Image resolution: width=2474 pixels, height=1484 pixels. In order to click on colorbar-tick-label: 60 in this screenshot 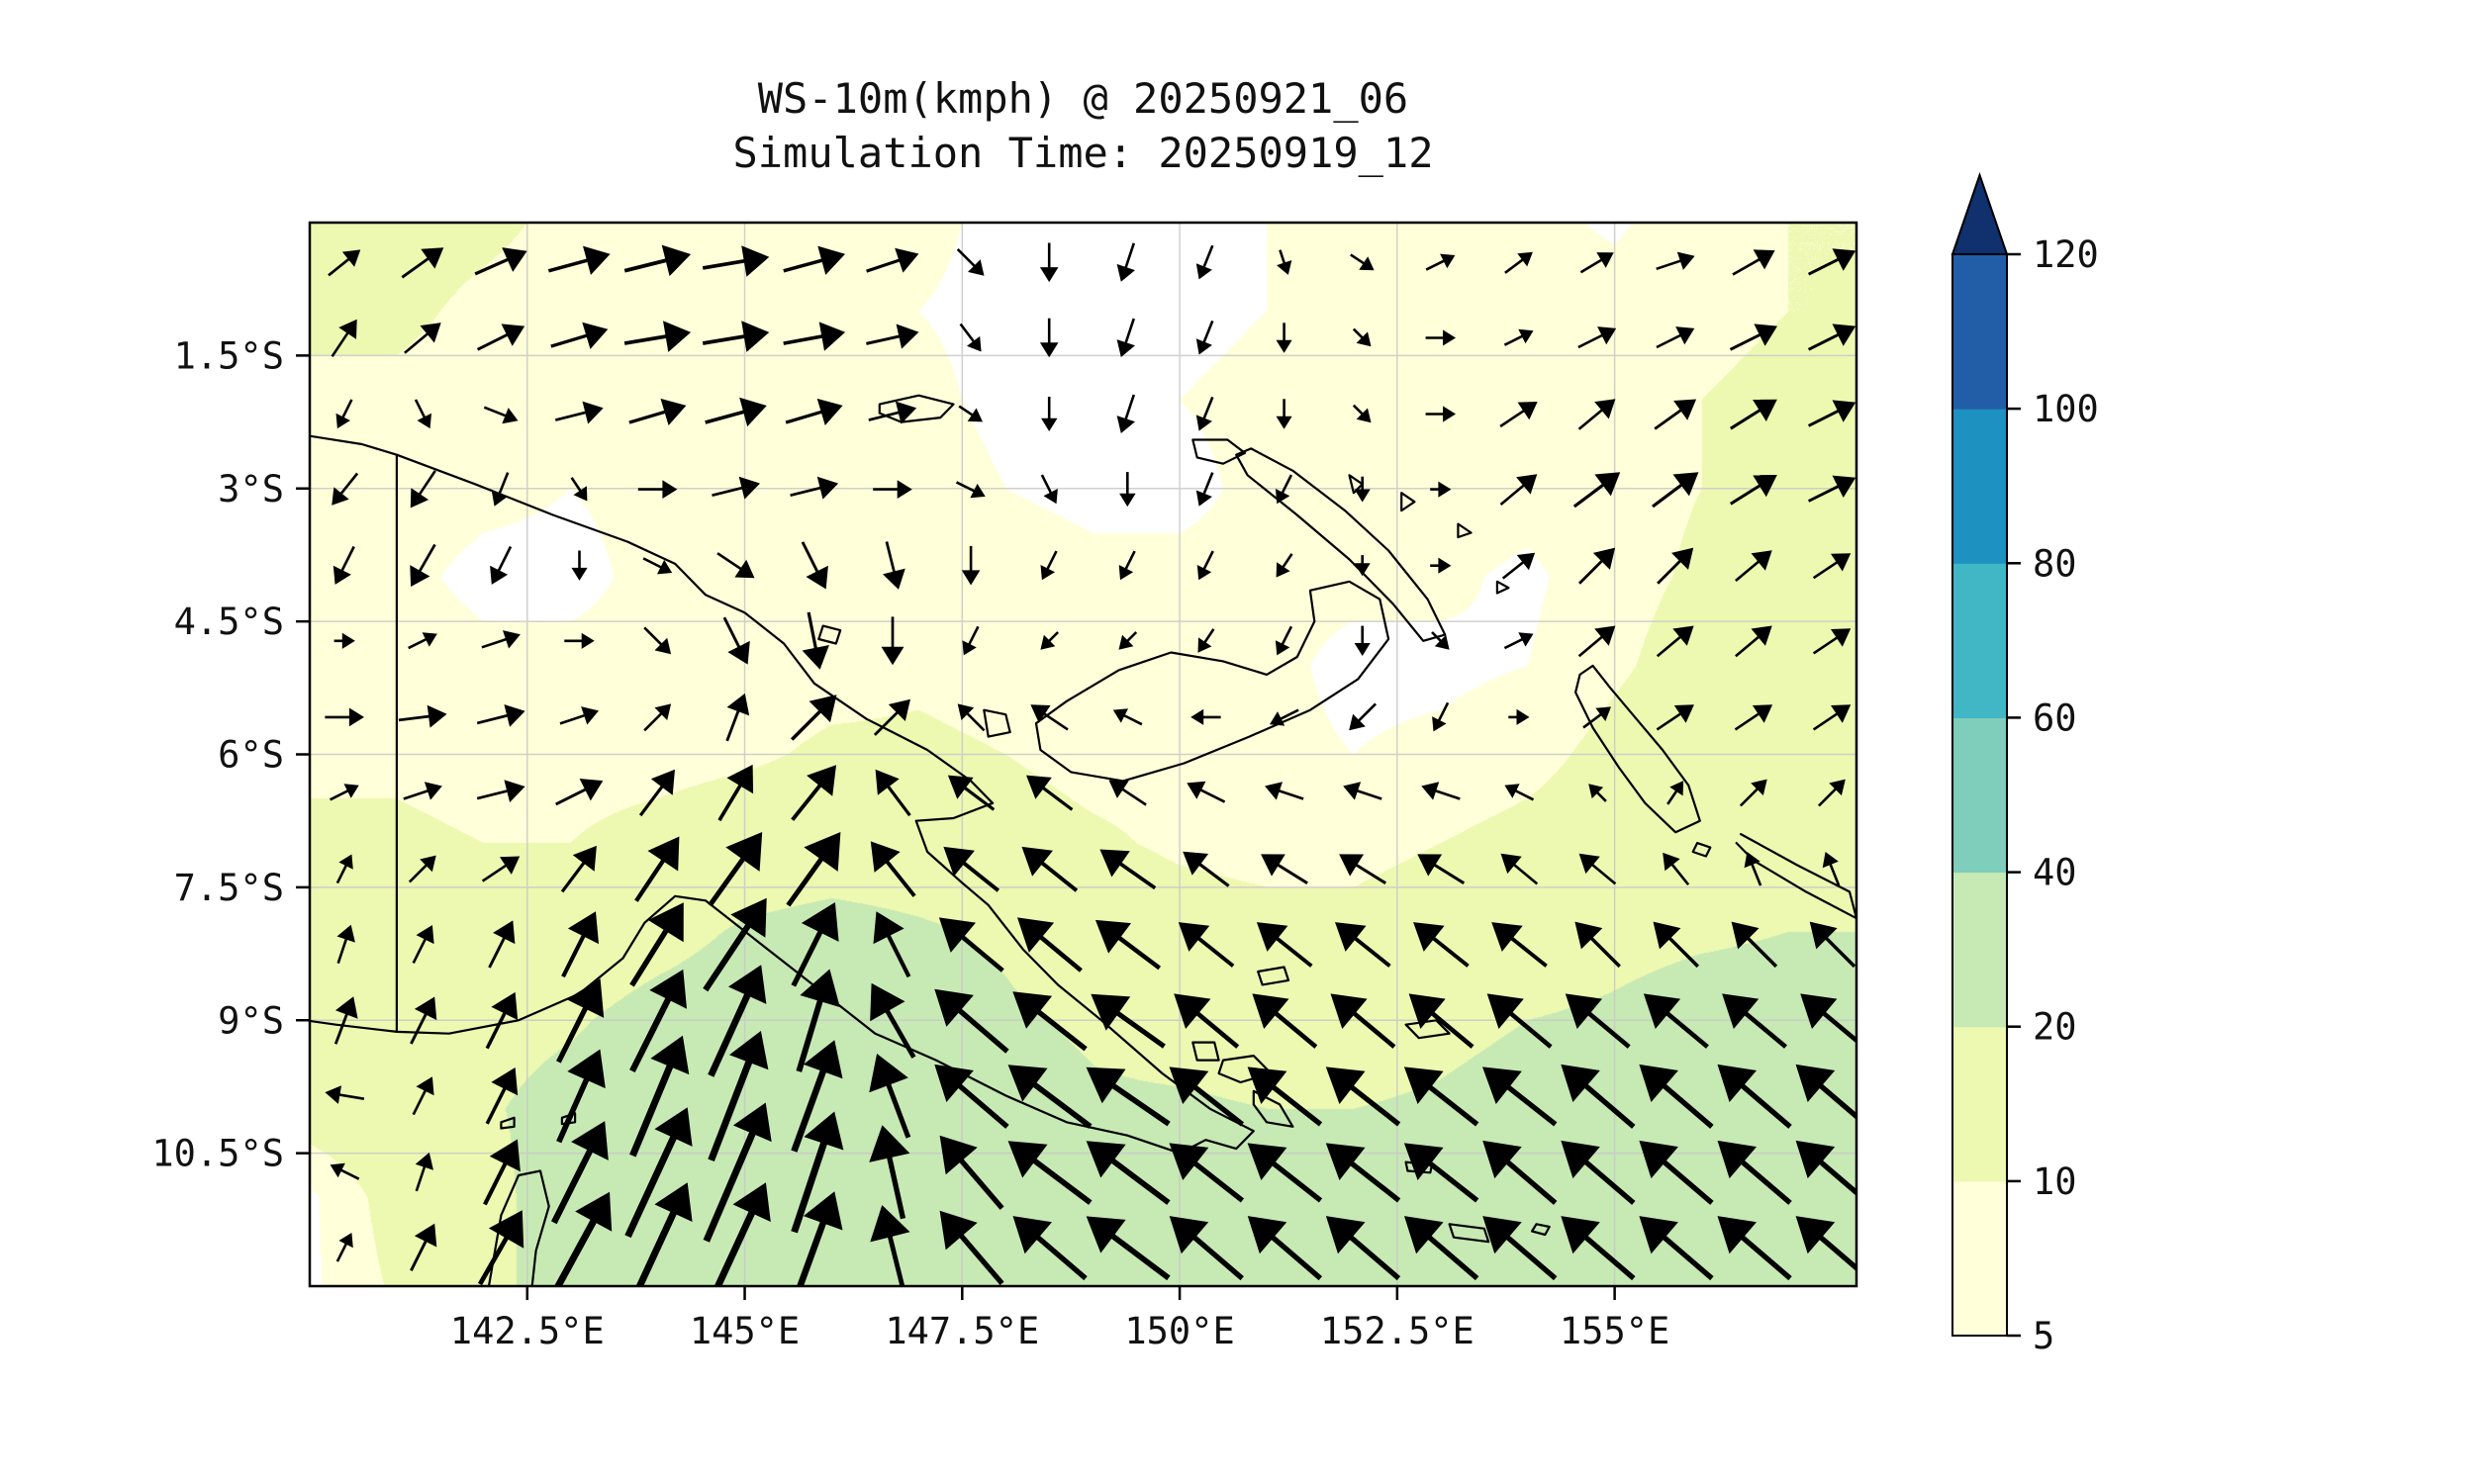, I will do `click(2055, 717)`.